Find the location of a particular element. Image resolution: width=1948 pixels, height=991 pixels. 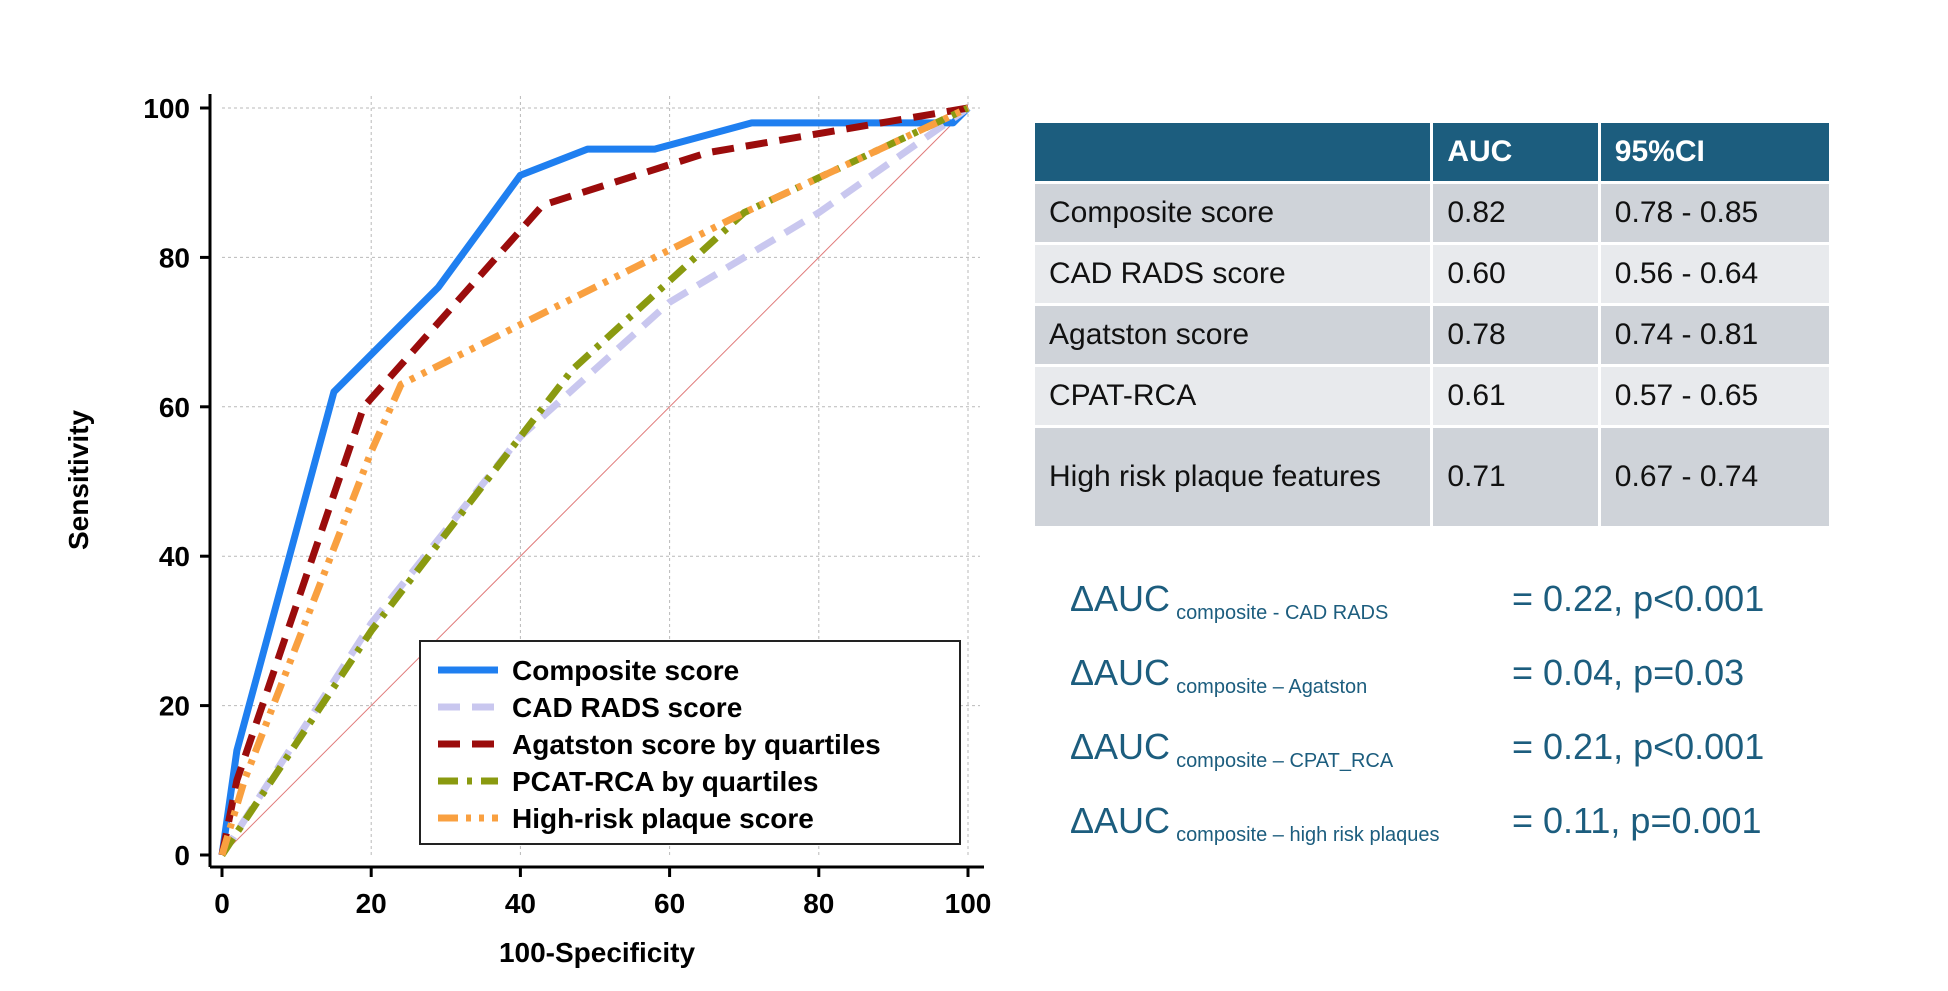

table-cell-auc: 0.61 is located at coordinates (1515, 396).